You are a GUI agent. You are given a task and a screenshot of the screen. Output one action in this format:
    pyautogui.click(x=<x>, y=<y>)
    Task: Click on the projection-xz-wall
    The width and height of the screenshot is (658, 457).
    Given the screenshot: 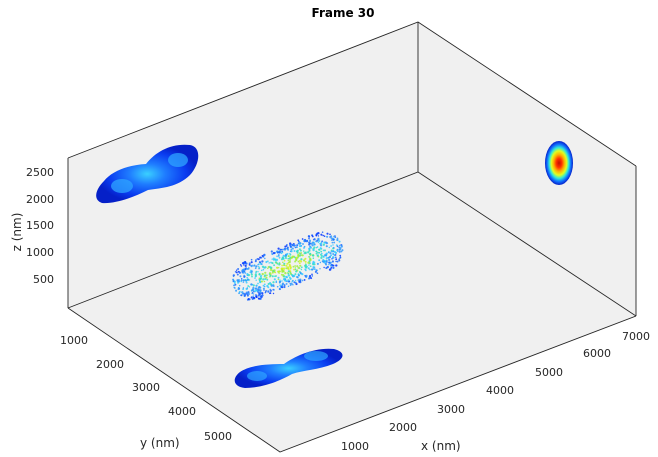 What is the action you would take?
    pyautogui.click(x=559, y=163)
    